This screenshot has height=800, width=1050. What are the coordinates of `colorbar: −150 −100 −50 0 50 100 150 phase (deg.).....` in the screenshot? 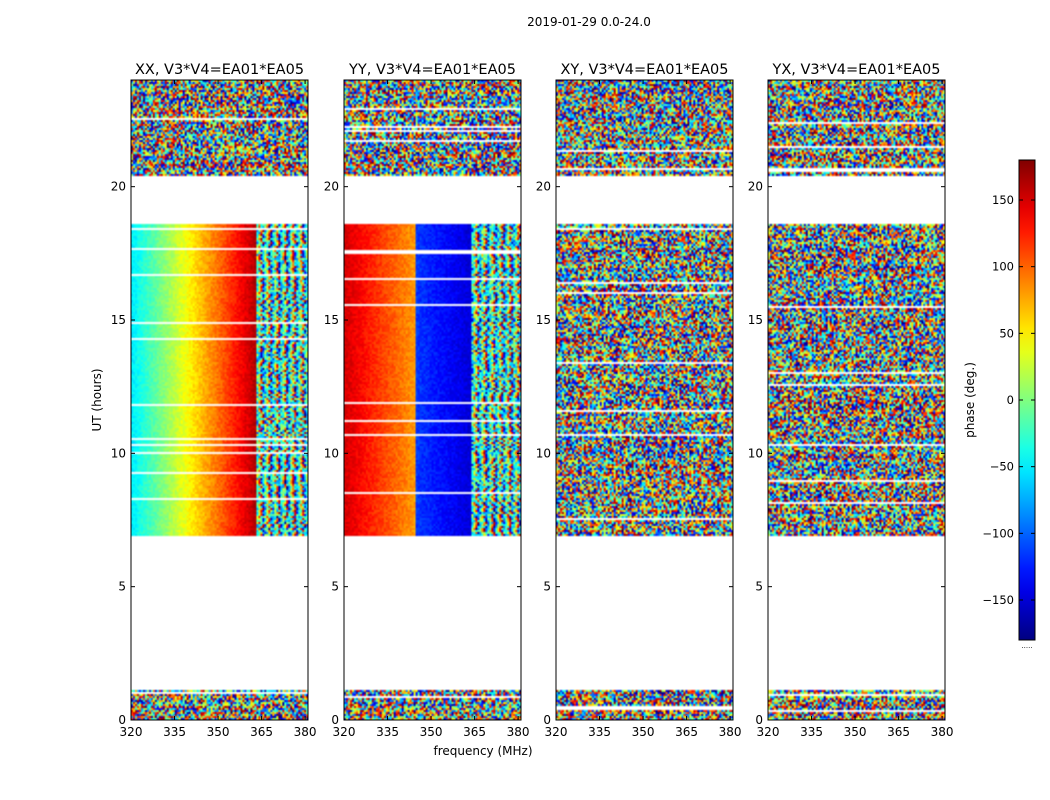 It's located at (999, 404).